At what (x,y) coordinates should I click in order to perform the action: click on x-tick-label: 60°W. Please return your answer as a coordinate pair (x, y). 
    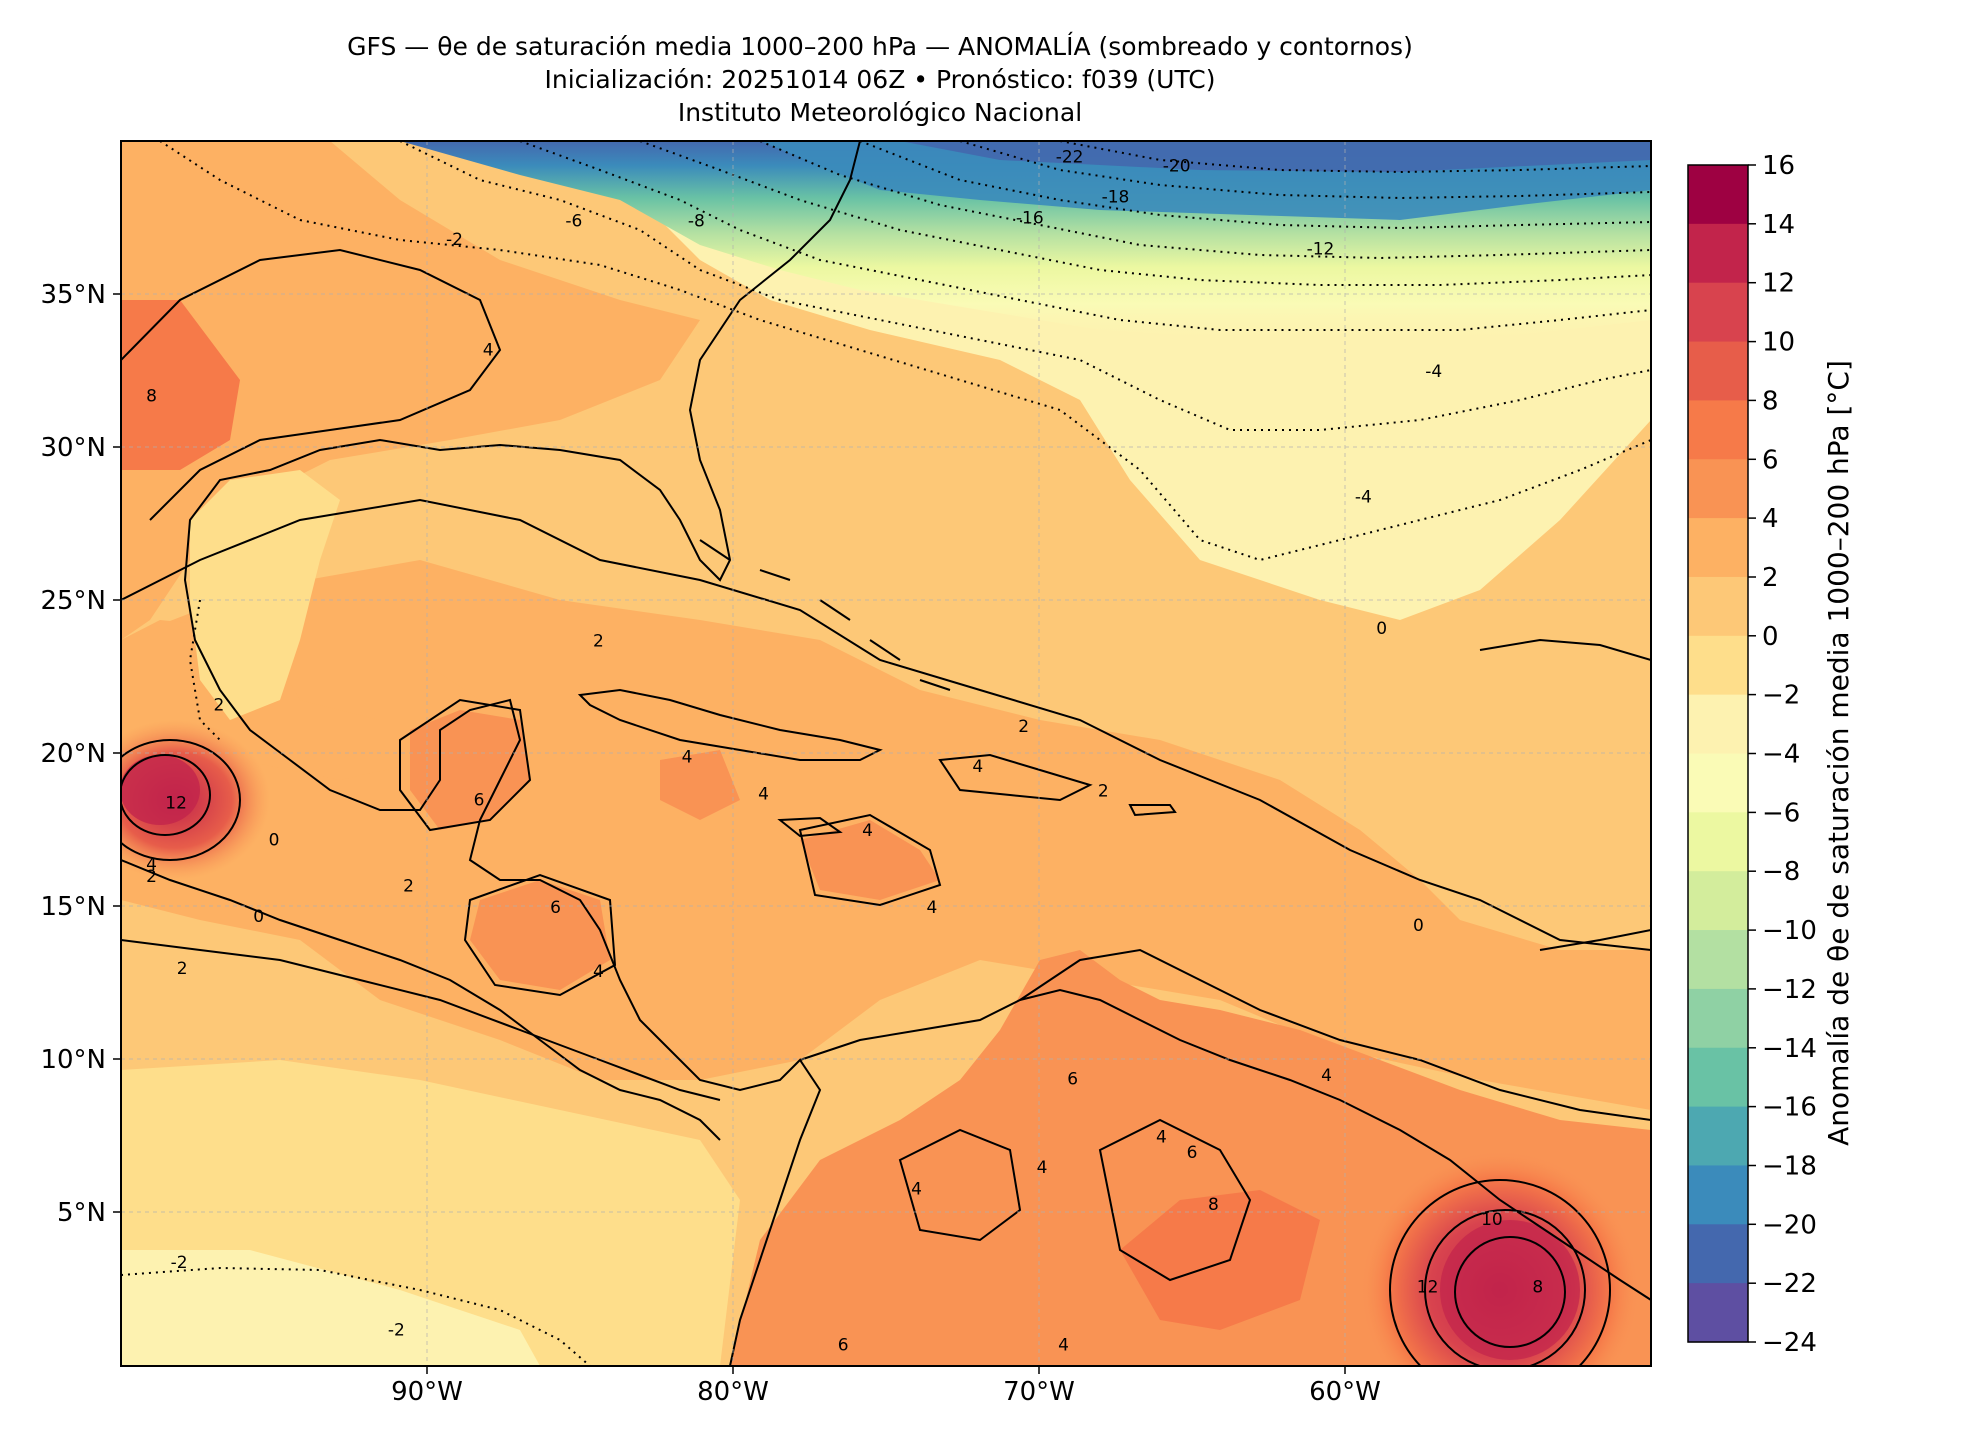
    Looking at the image, I should click on (1345, 1392).